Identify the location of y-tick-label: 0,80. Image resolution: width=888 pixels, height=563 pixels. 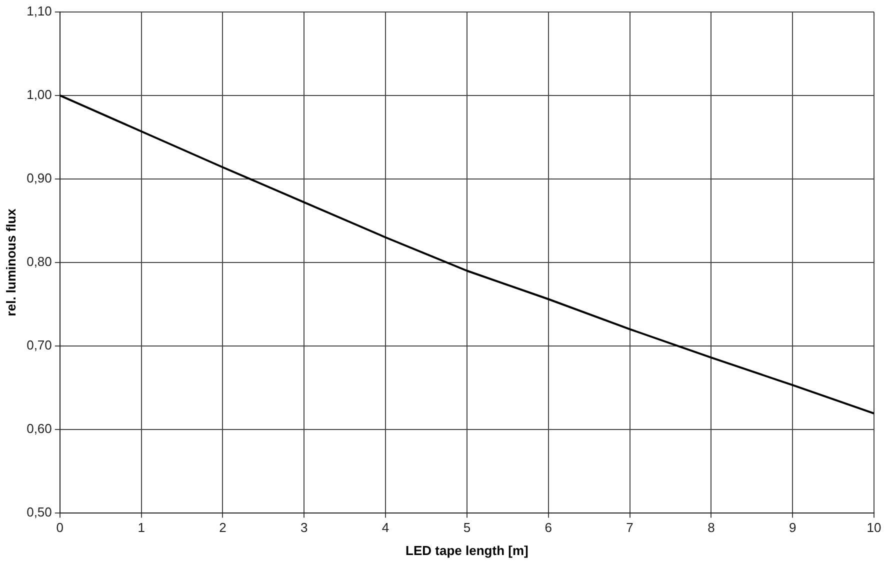
(39, 261).